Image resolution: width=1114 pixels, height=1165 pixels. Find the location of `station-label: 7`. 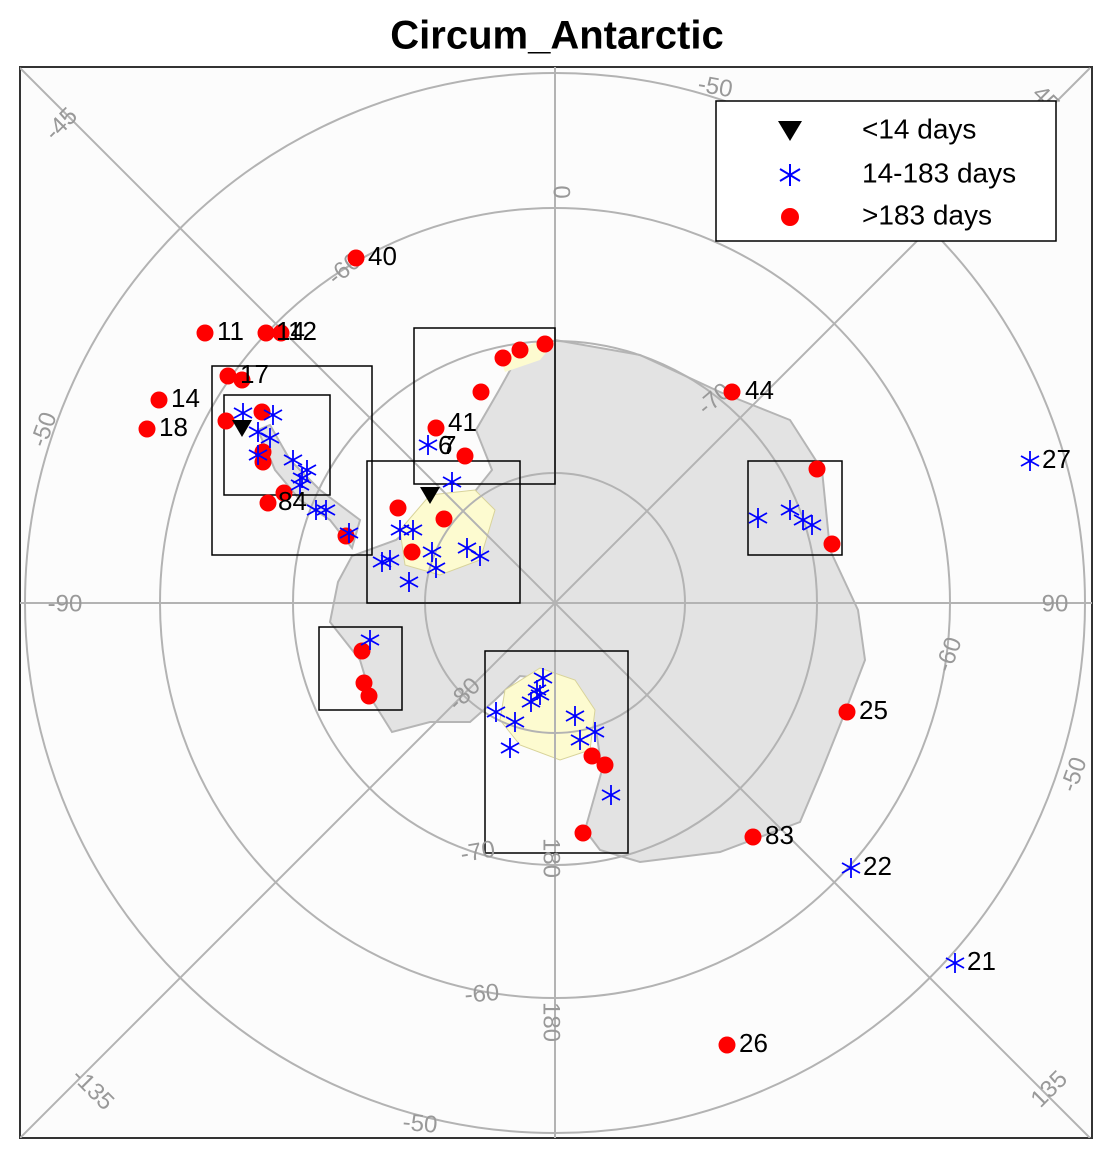

station-label: 7 is located at coordinates (449, 445).